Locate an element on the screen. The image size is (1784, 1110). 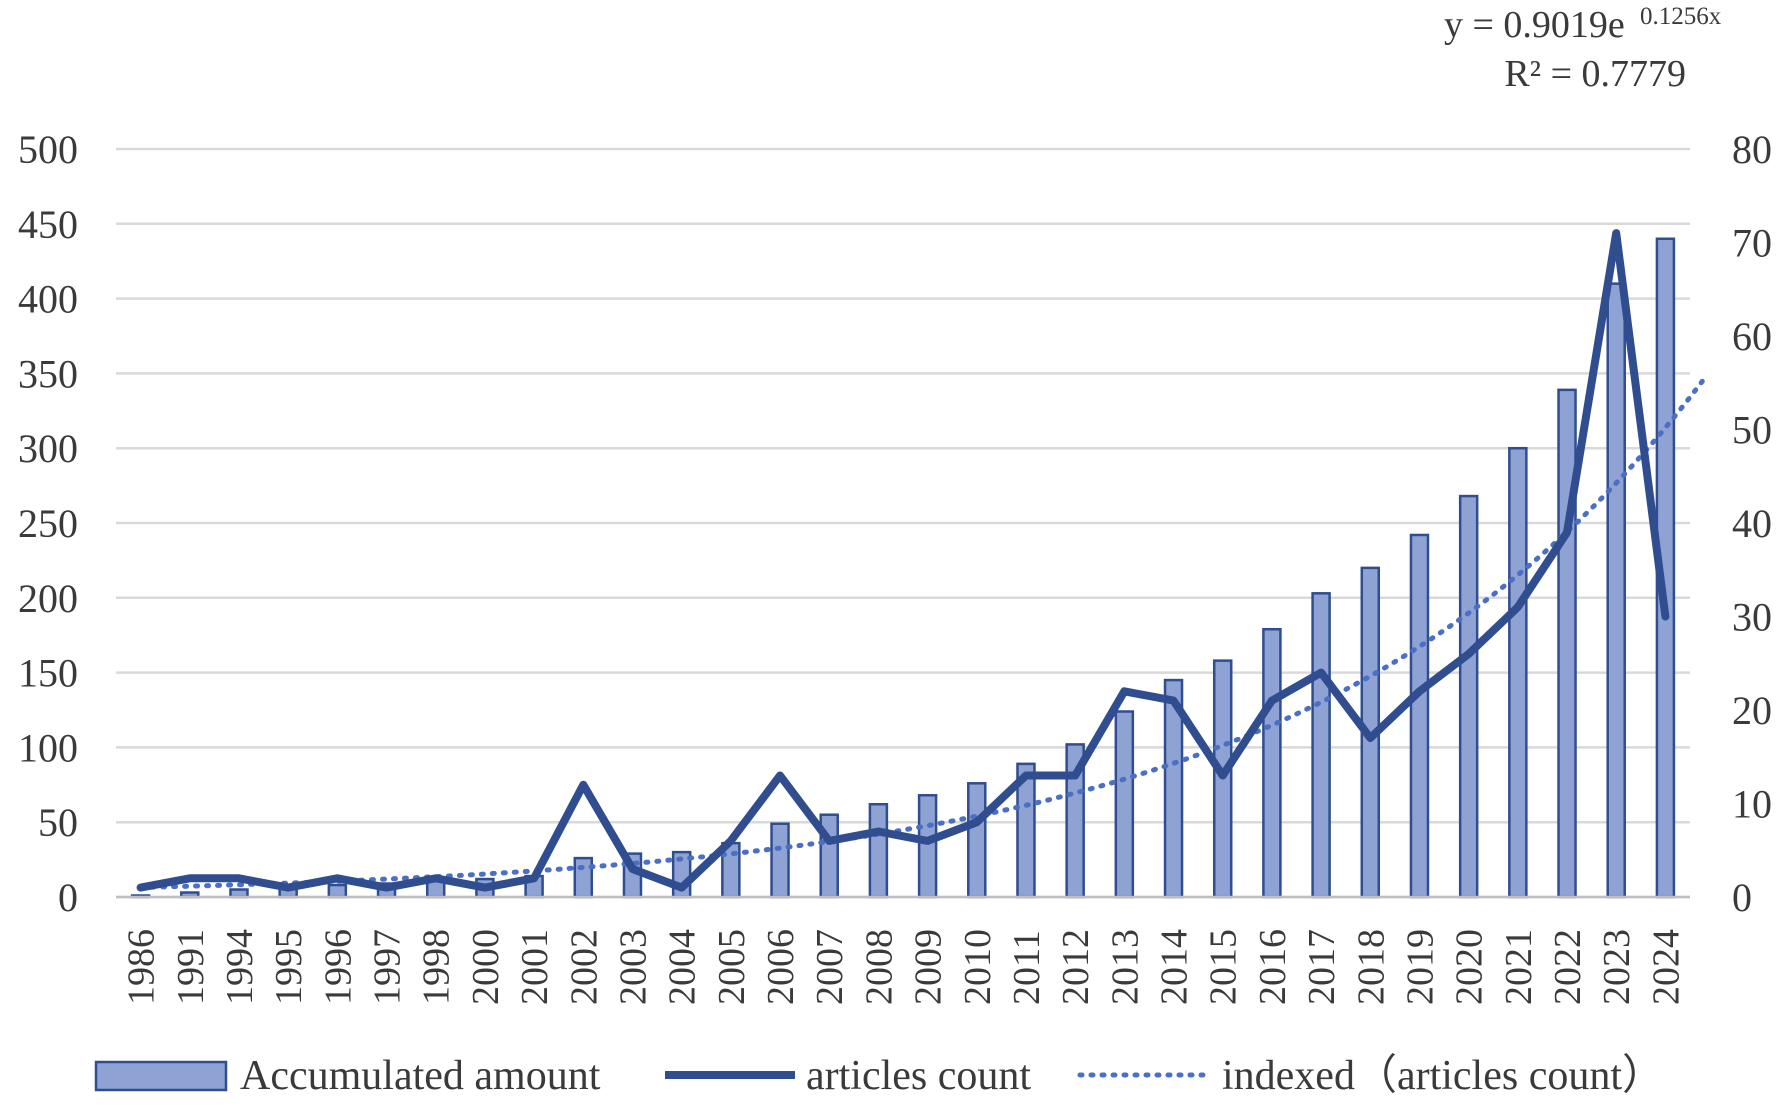
y-right-tick-label: 70 is located at coordinates (1752, 243).